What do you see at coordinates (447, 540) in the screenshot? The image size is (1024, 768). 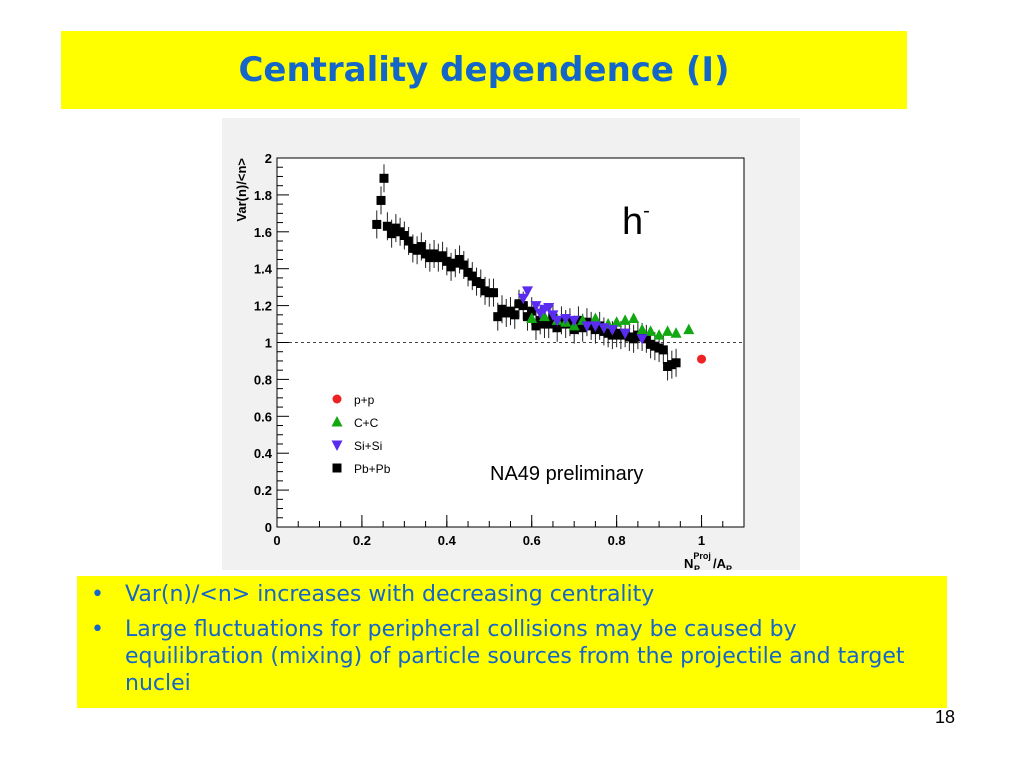 I see `x-tick-label: 0.4` at bounding box center [447, 540].